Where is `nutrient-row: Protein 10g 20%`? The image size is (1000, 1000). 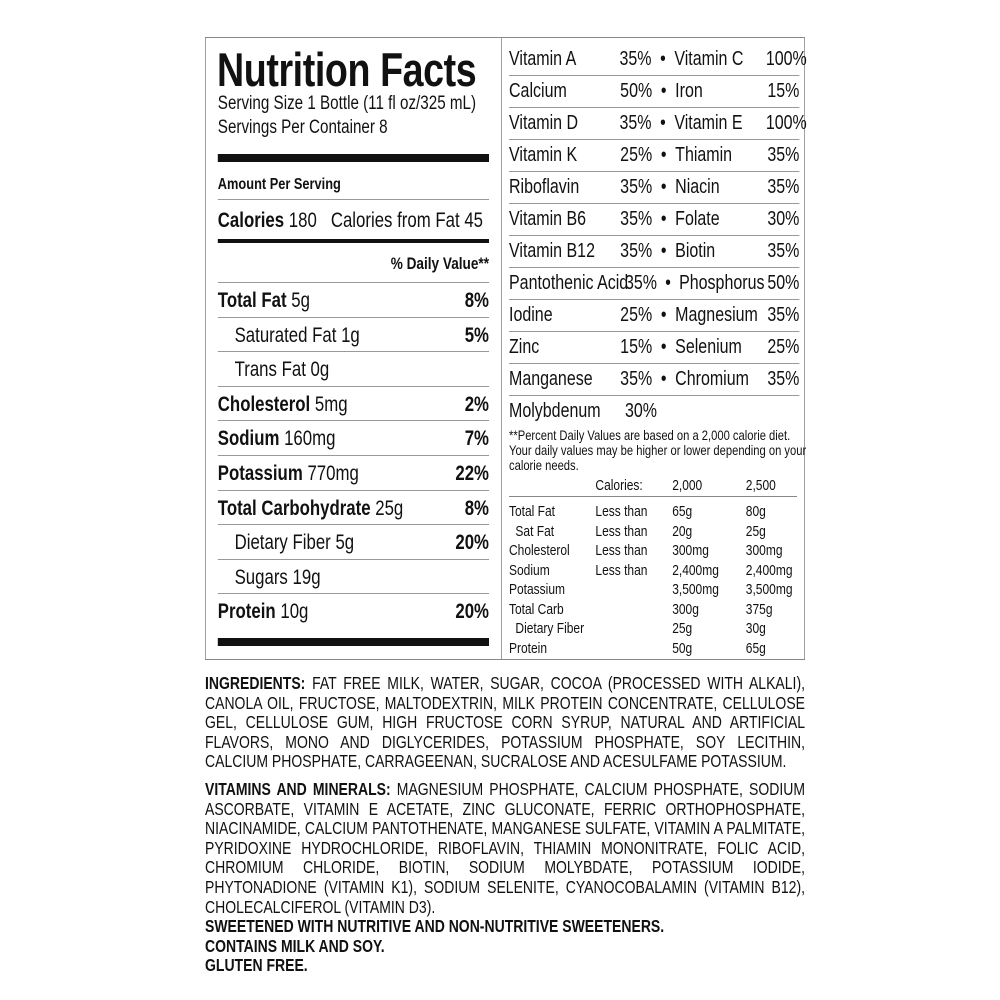
nutrient-row: Protein 10g 20% is located at coordinates (353, 612).